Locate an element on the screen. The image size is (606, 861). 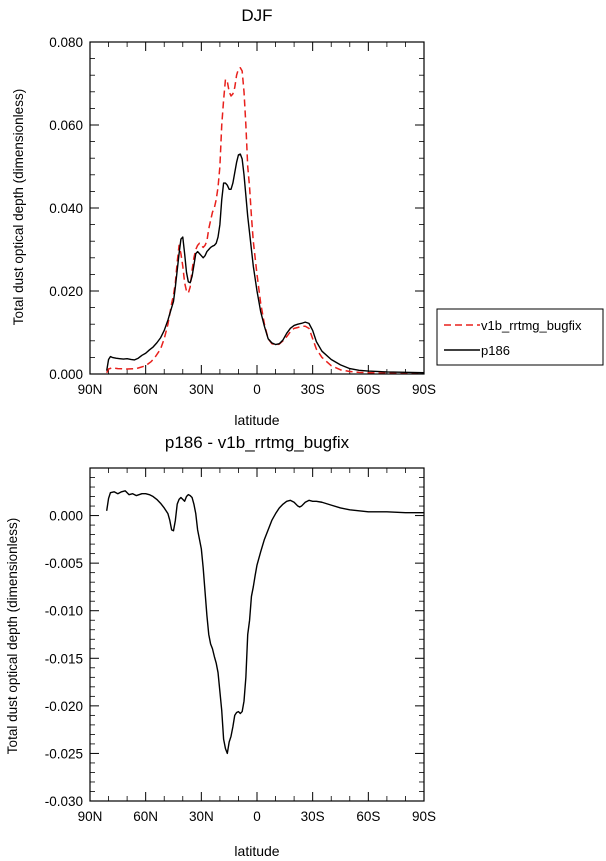
x-tick-label-bottom-5: 60S is located at coordinates (368, 816).